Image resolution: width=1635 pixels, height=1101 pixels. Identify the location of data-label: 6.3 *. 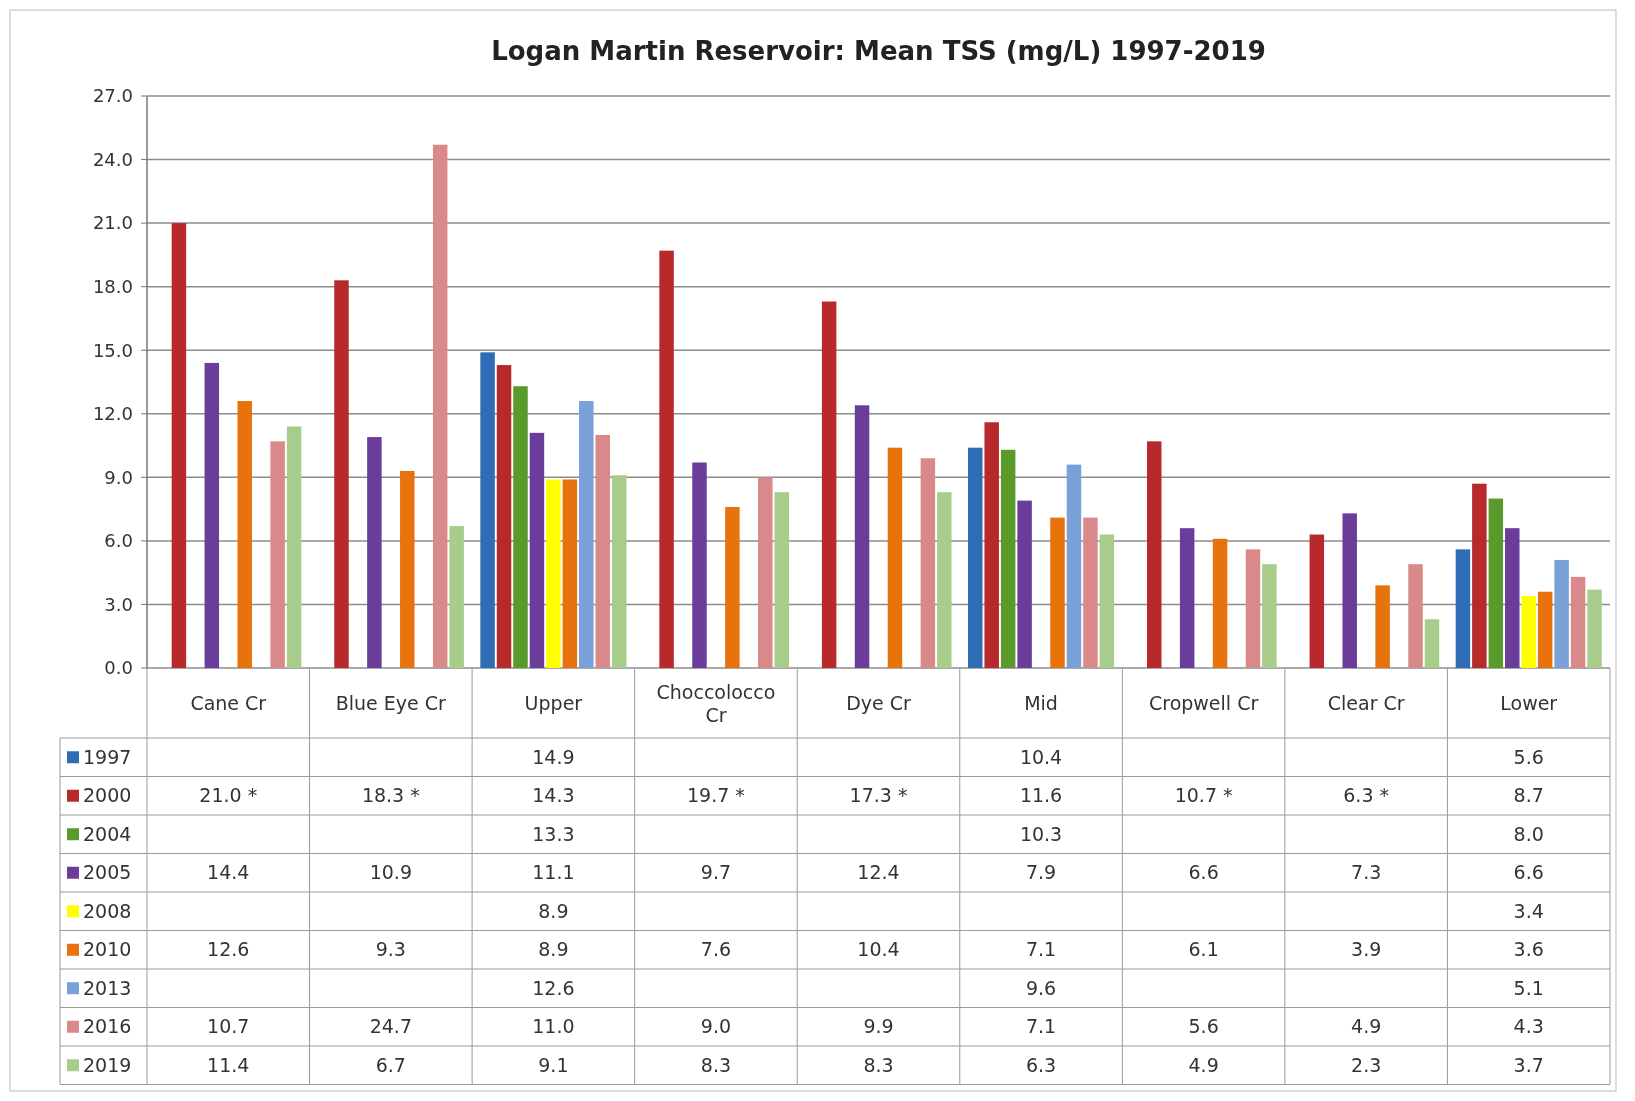
(1366, 795).